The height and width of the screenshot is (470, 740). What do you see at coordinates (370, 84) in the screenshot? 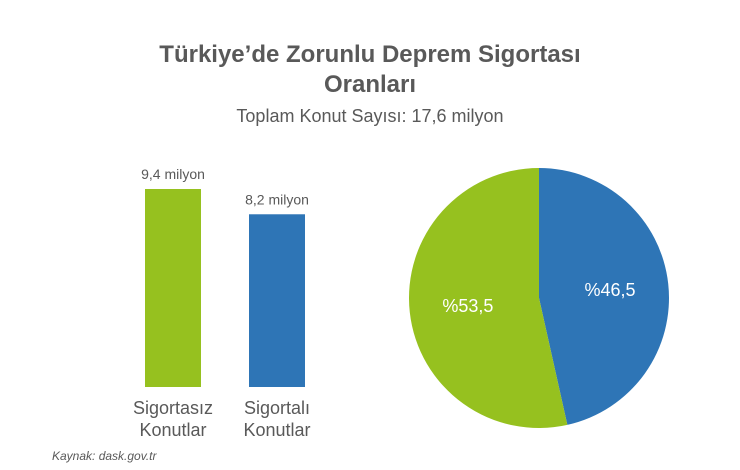
I see `chart-title-line-2: Oranları` at bounding box center [370, 84].